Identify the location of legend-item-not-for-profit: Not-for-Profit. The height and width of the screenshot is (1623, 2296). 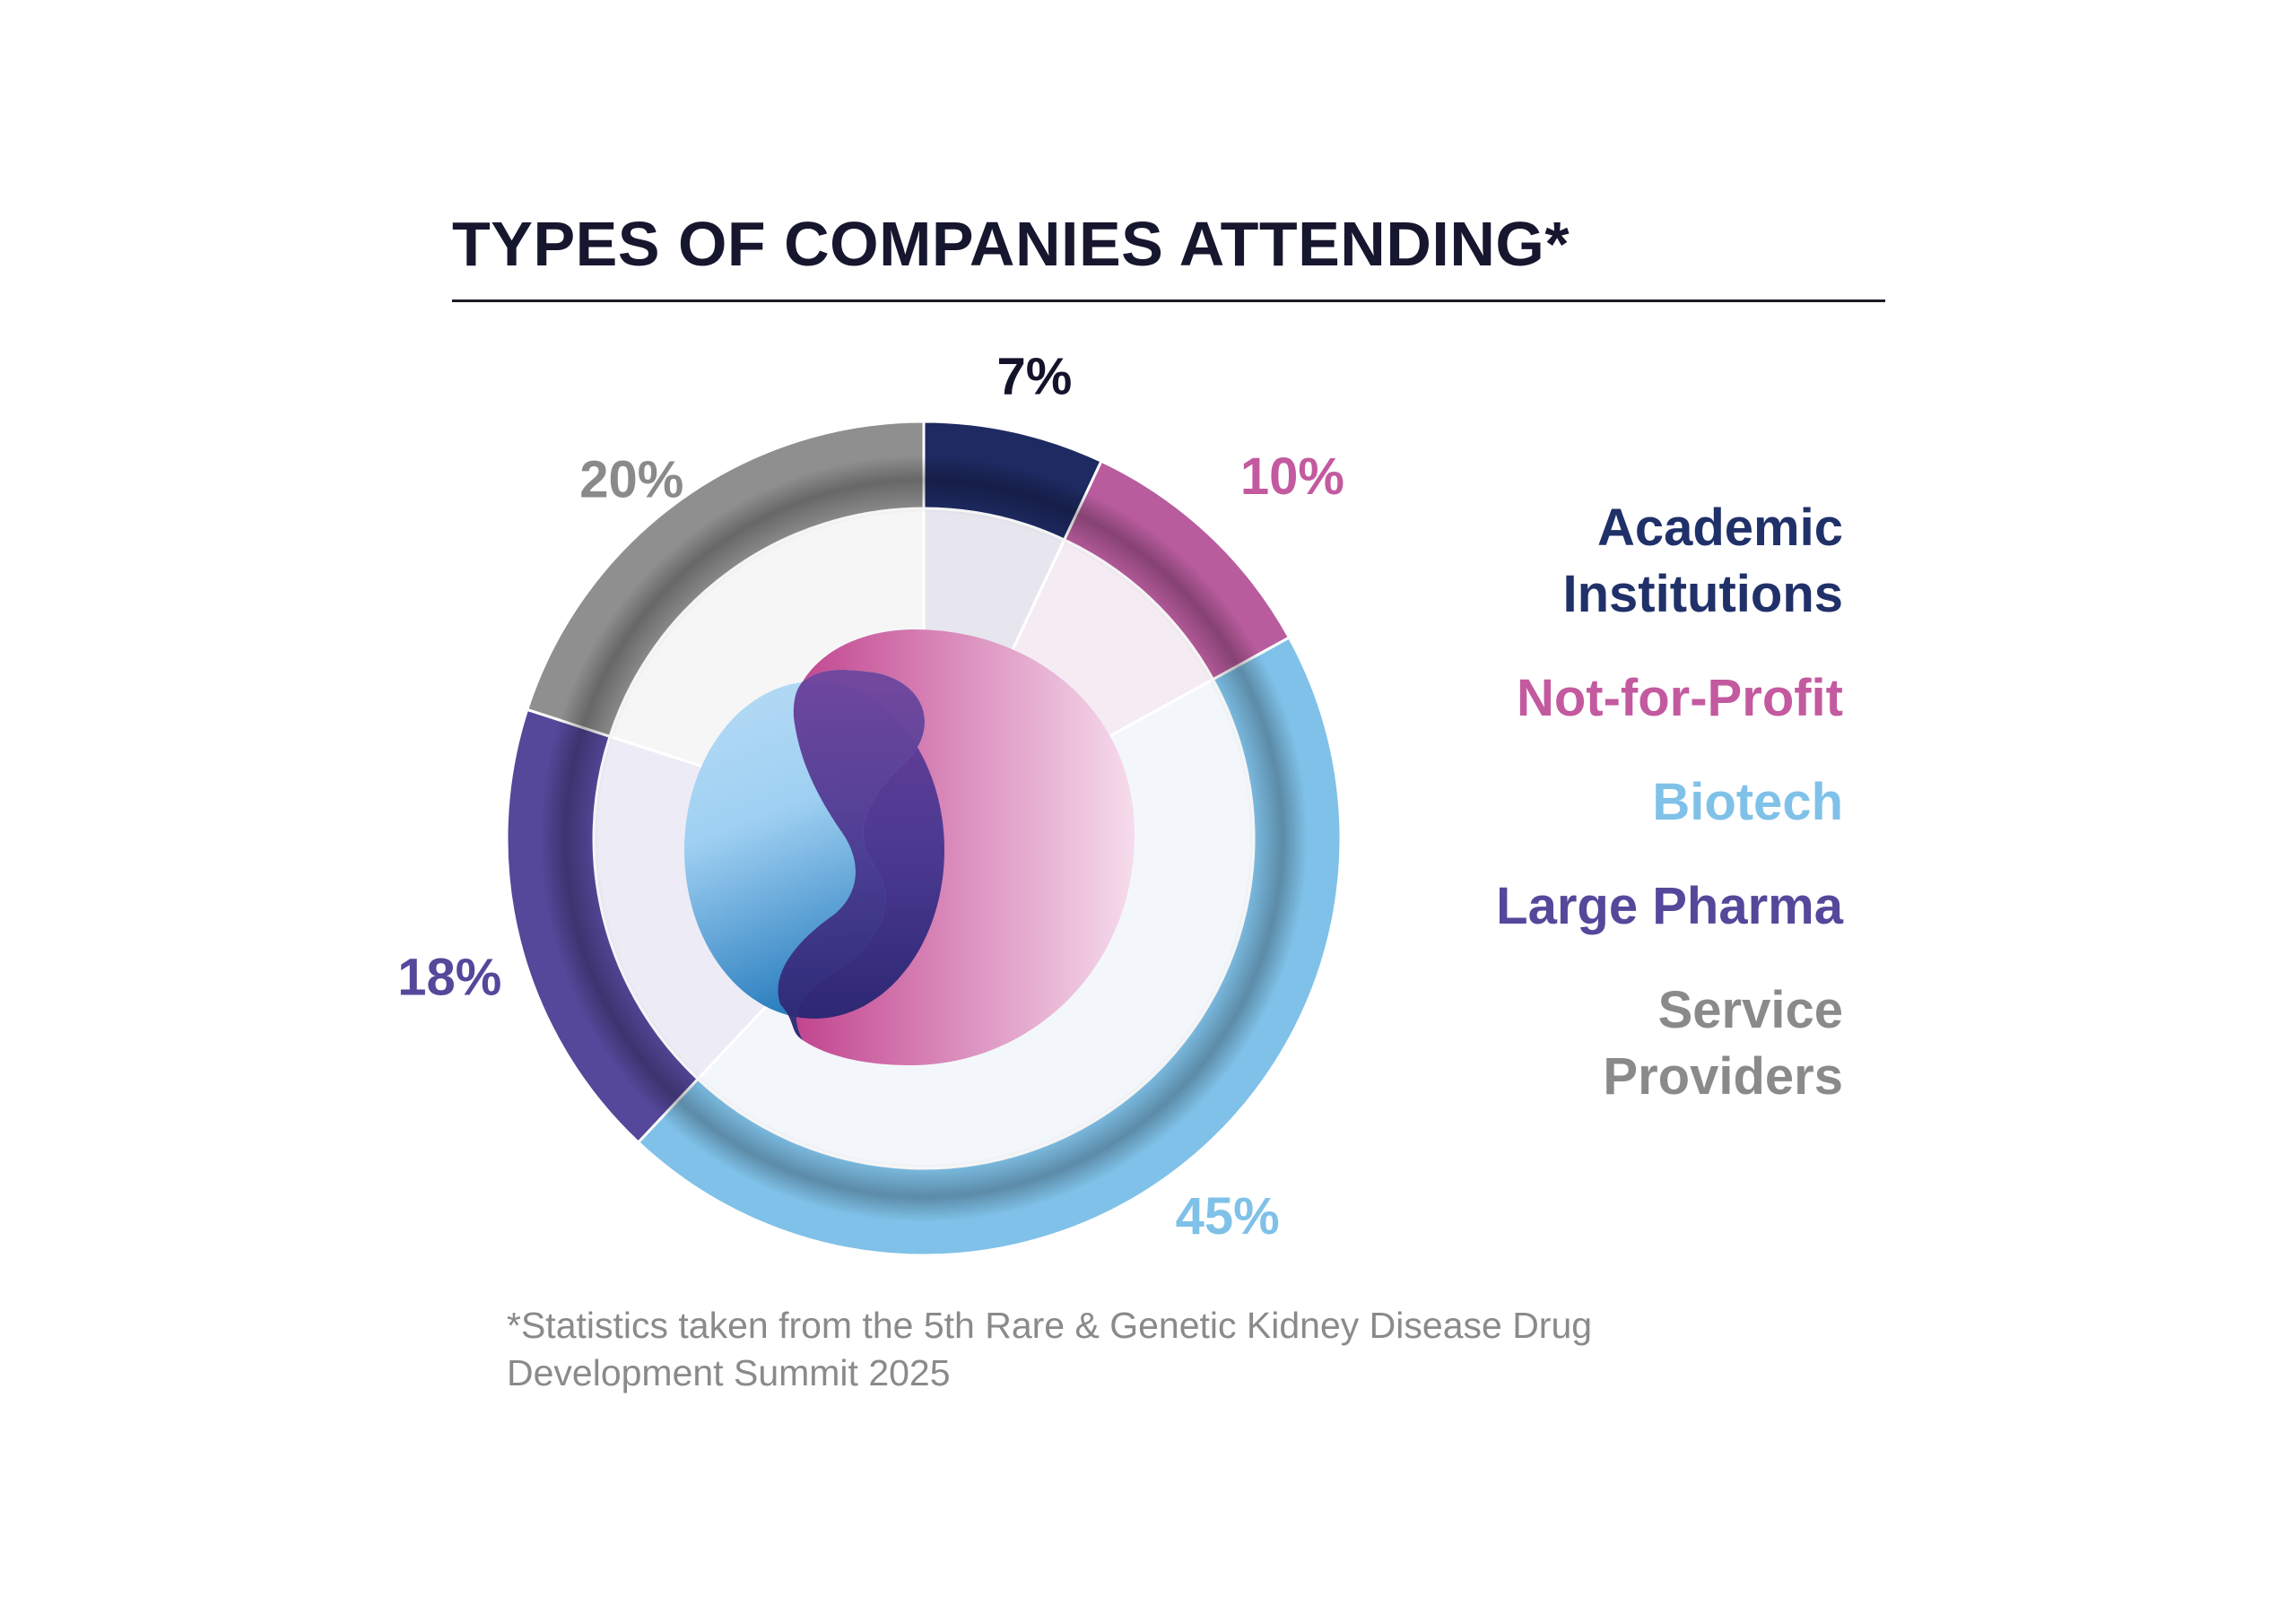
(1679, 698).